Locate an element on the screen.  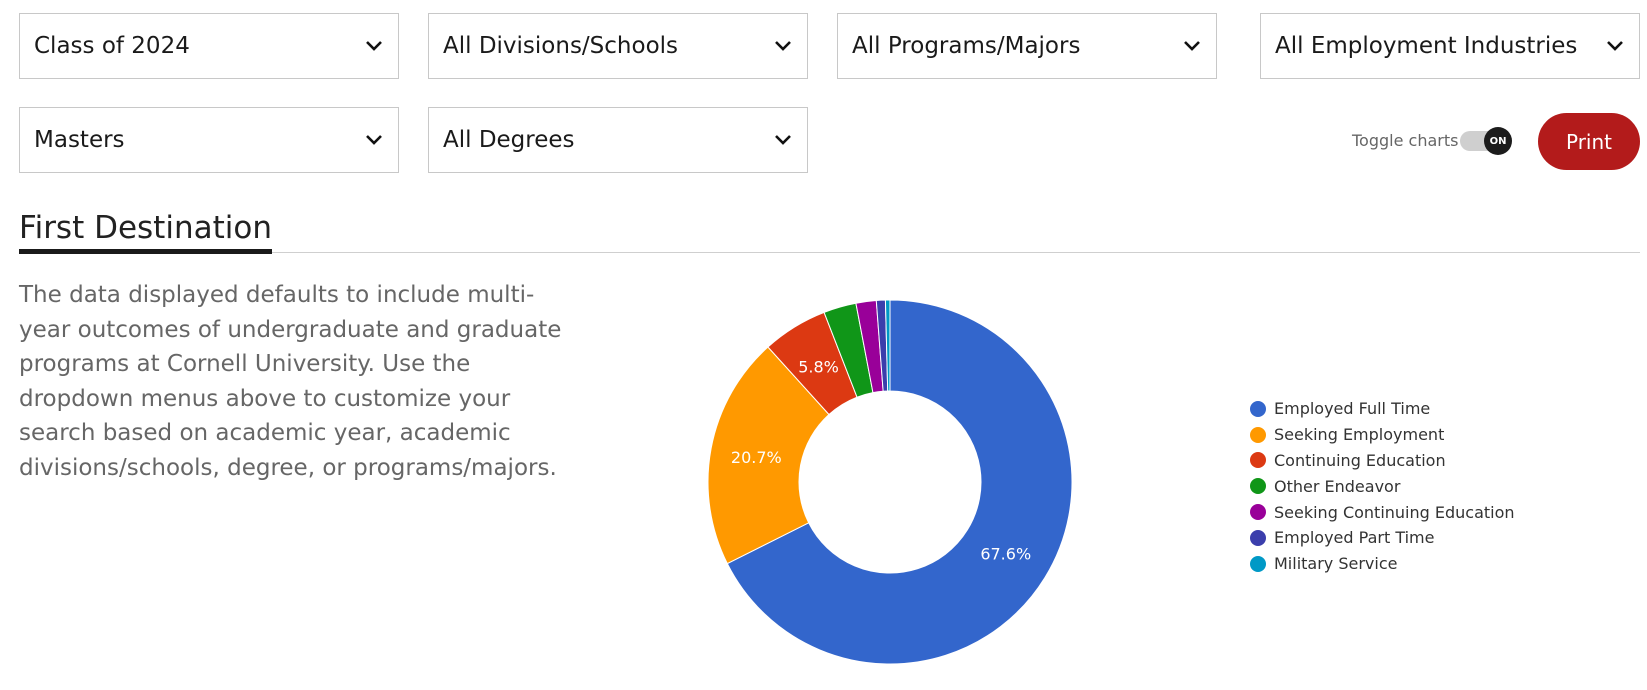
program-select: All Programs/Majors is located at coordinates (1027, 46).